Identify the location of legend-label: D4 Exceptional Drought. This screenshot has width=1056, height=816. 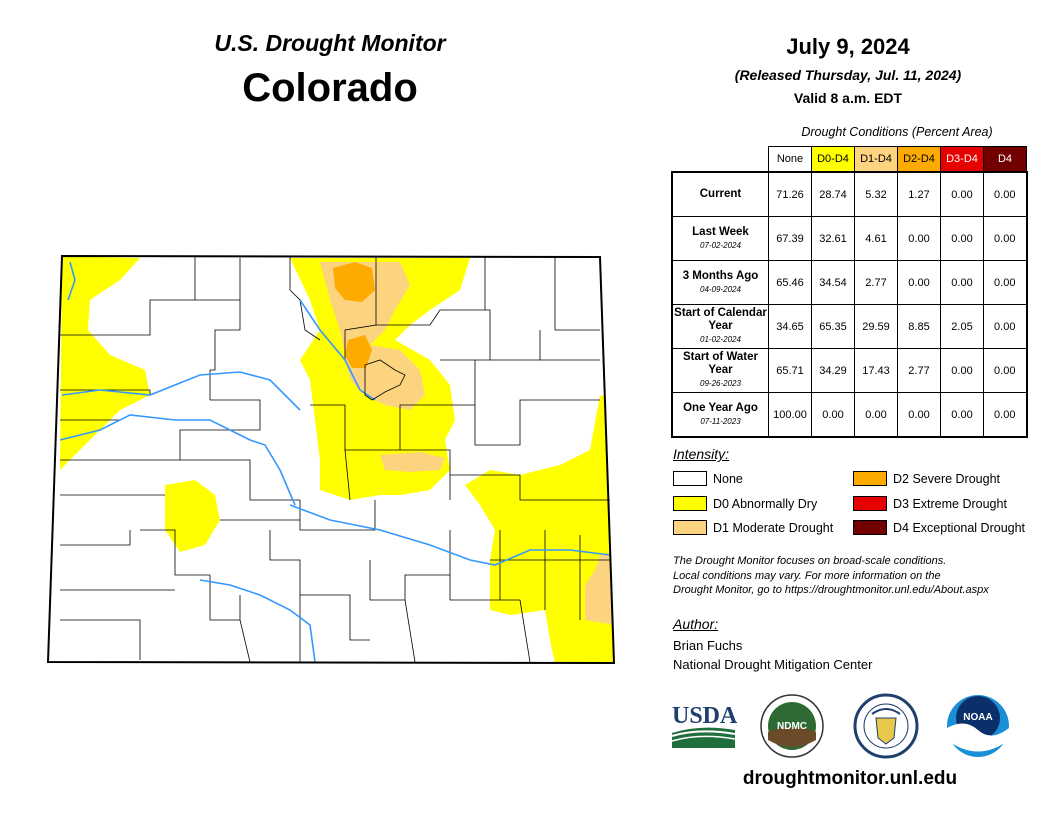
(959, 527).